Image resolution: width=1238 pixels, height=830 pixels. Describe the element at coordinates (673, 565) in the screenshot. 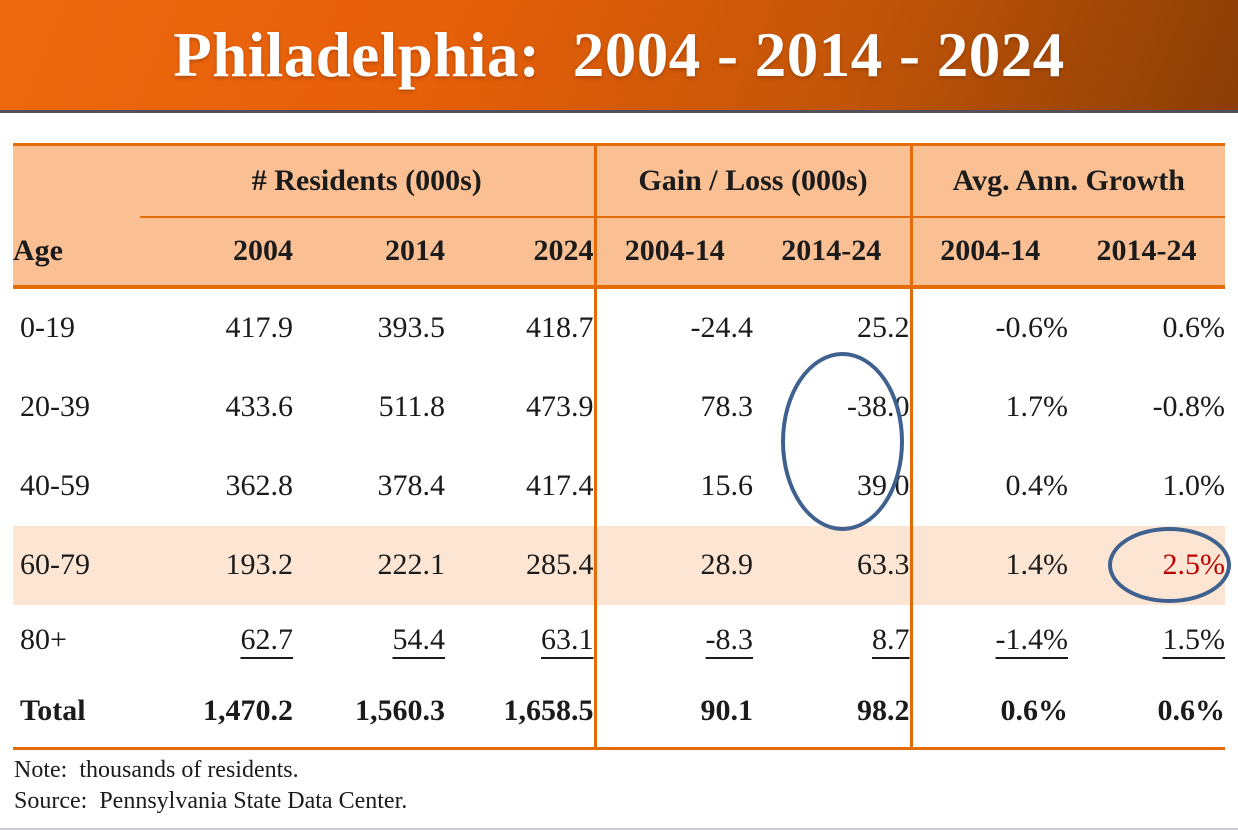

I see `table-cell: 28.9` at that location.